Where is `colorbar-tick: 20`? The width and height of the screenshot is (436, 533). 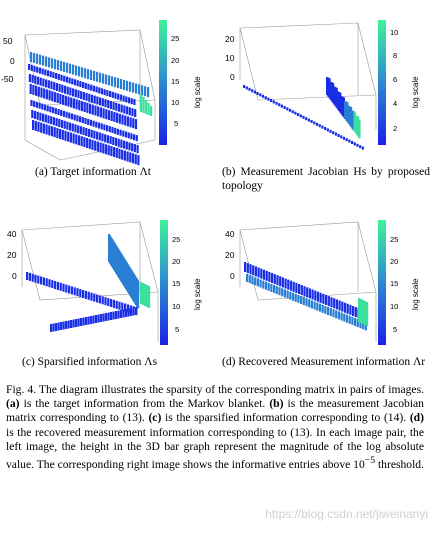 colorbar-tick: 20 is located at coordinates (394, 261).